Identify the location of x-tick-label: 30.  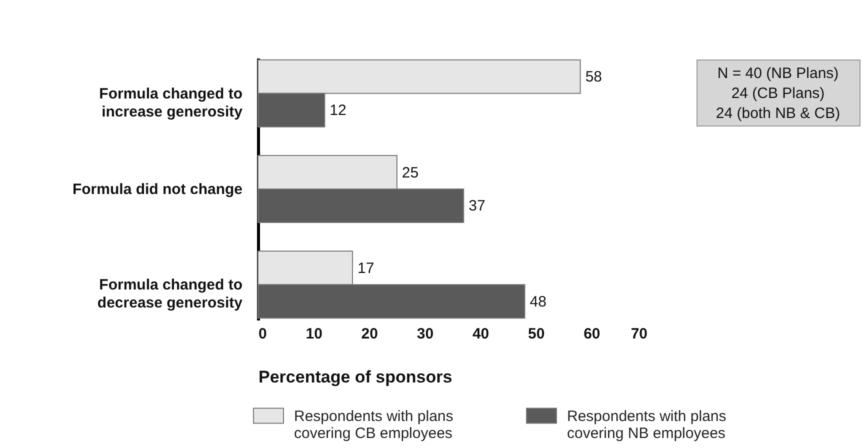
(425, 334).